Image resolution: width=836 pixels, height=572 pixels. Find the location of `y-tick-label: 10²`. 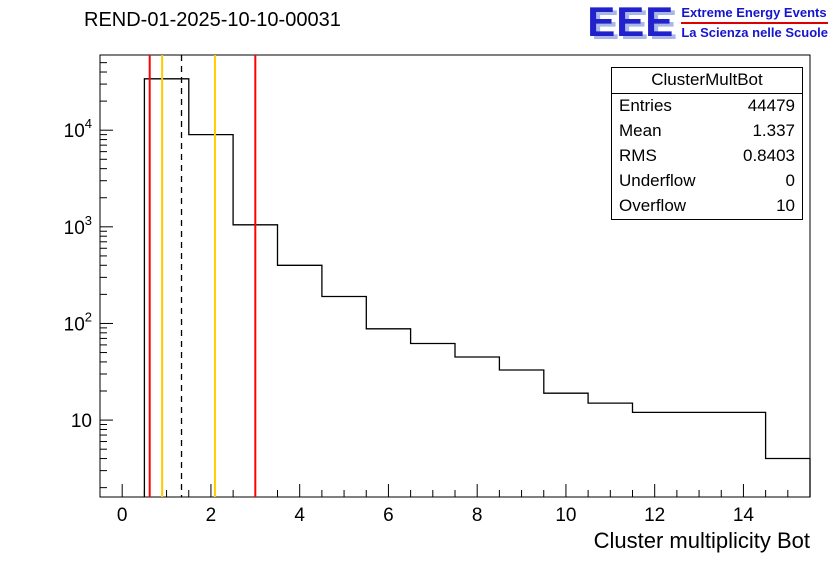

y-tick-label: 10² is located at coordinates (78, 322).